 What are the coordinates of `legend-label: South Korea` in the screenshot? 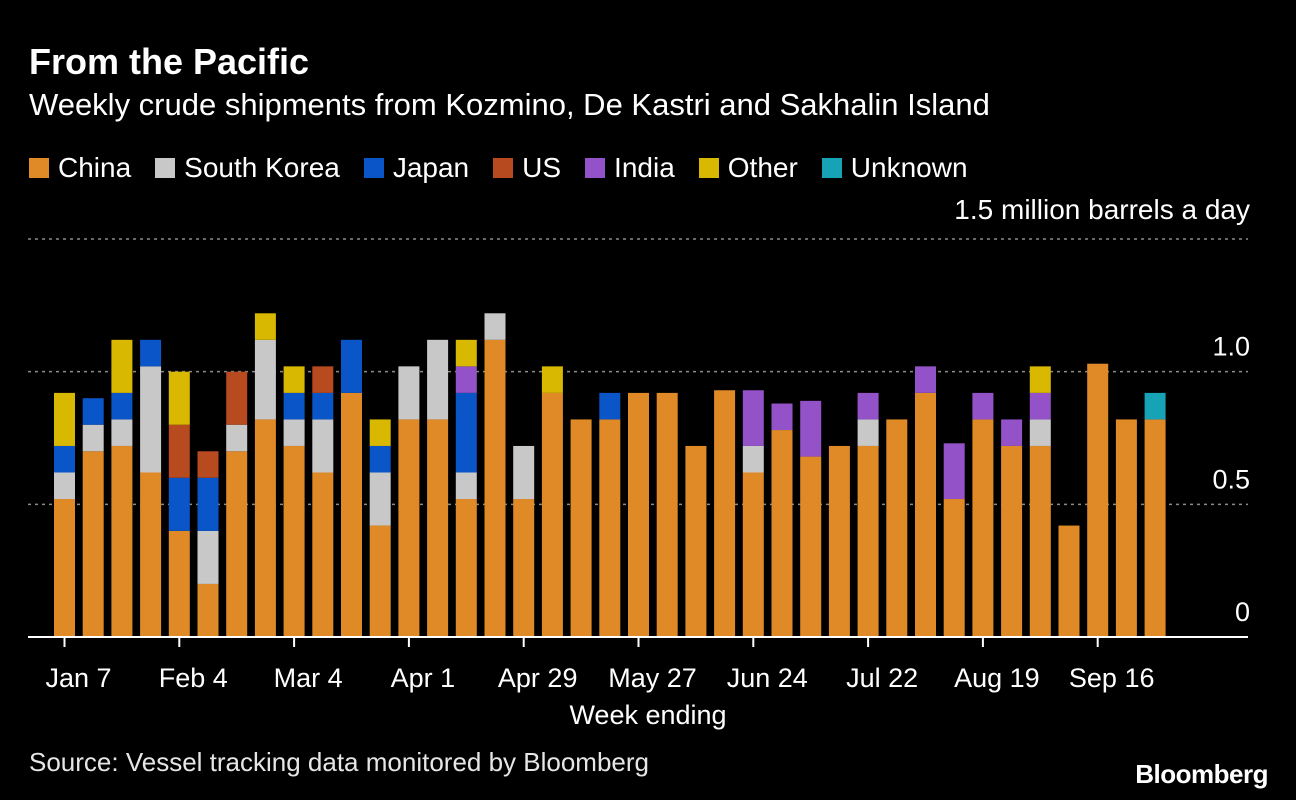 It's located at (262, 167).